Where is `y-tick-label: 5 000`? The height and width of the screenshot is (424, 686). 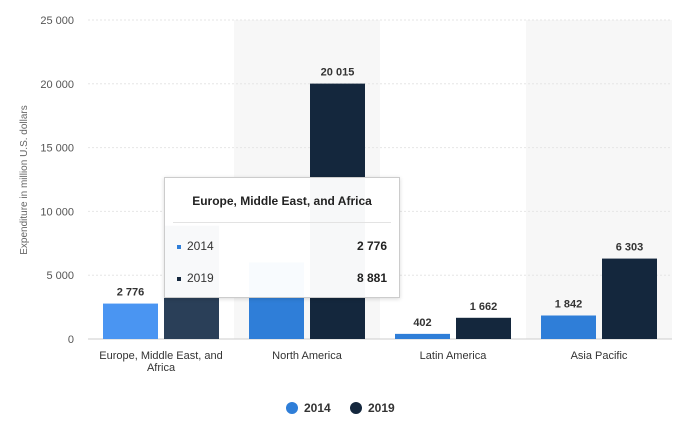 y-tick-label: 5 000 is located at coordinates (60, 276).